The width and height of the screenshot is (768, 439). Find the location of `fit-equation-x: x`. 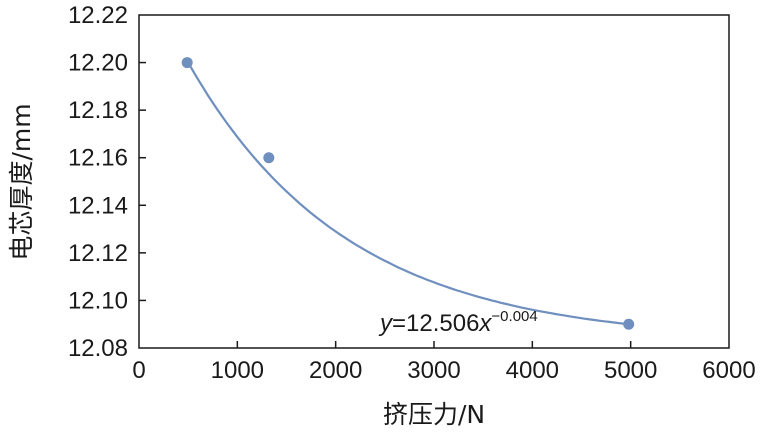

fit-equation-x: x is located at coordinates (485, 323).